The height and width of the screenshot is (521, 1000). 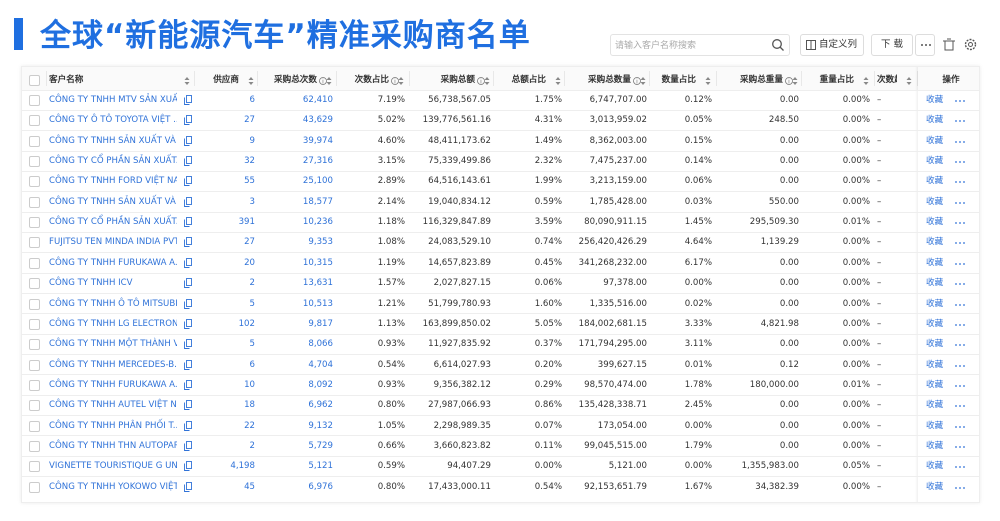 I want to click on sort-icon, so click(x=187, y=81).